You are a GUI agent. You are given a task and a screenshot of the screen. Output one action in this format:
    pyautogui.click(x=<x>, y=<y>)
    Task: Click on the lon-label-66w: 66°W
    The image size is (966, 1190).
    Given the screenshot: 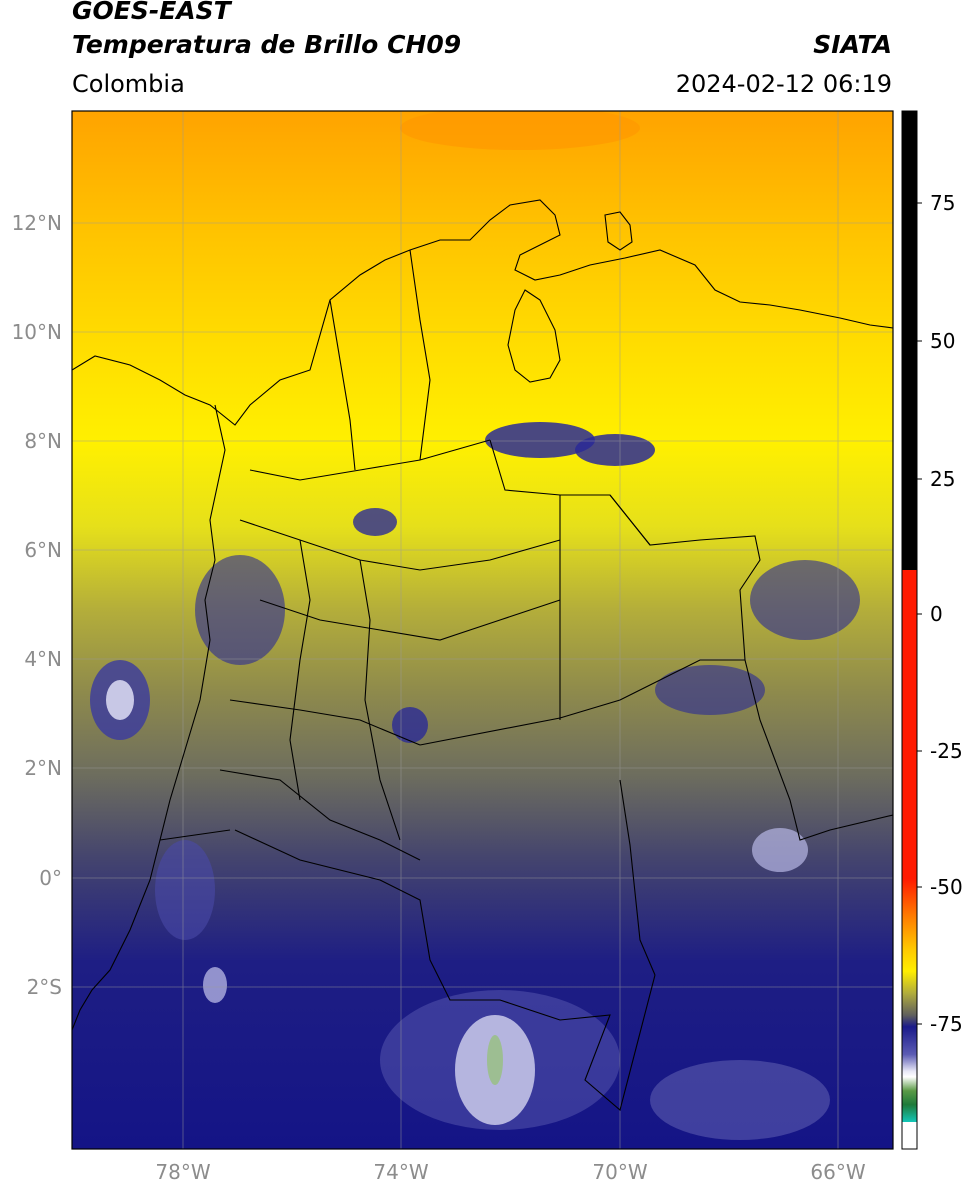 What is the action you would take?
    pyautogui.click(x=838, y=1172)
    